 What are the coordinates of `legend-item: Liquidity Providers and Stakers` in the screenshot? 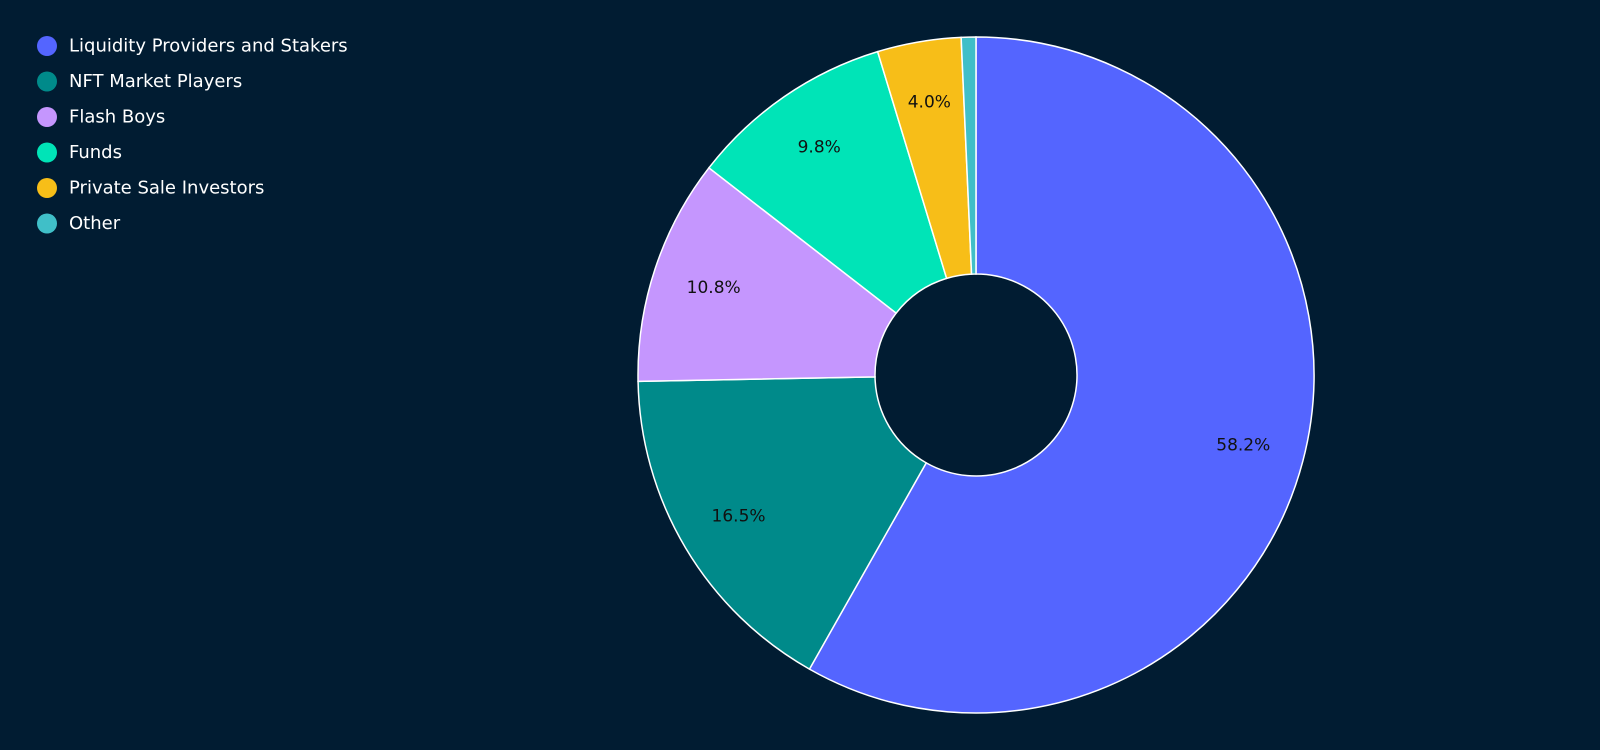 It's located at (192, 46).